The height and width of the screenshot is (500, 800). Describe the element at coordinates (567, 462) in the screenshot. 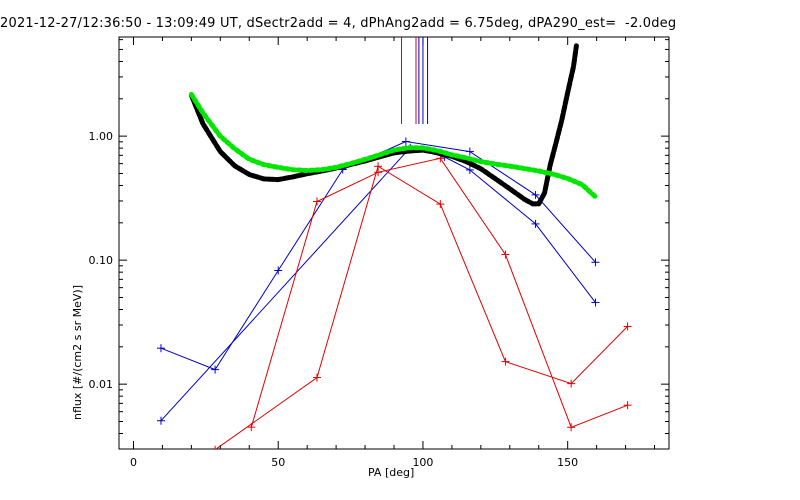

I see `x-tick-label: 150` at that location.